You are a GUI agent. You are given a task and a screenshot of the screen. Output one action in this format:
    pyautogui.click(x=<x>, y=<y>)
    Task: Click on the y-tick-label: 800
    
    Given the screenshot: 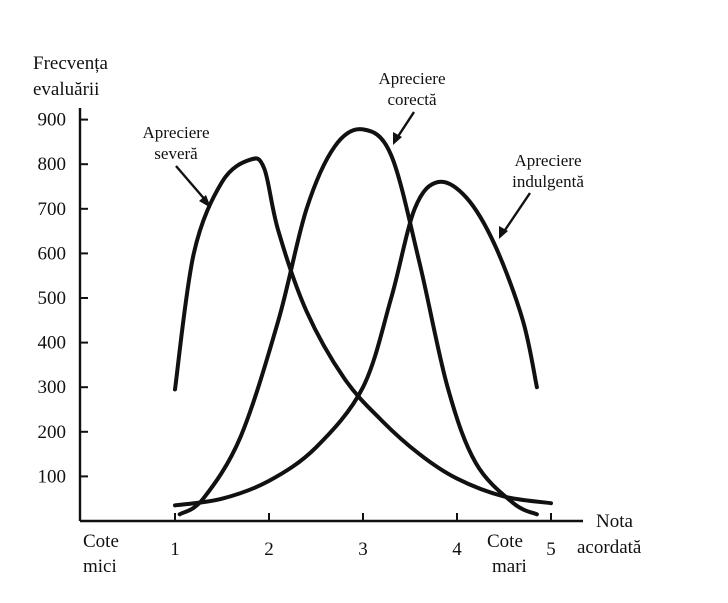 What is the action you would take?
    pyautogui.click(x=52, y=164)
    